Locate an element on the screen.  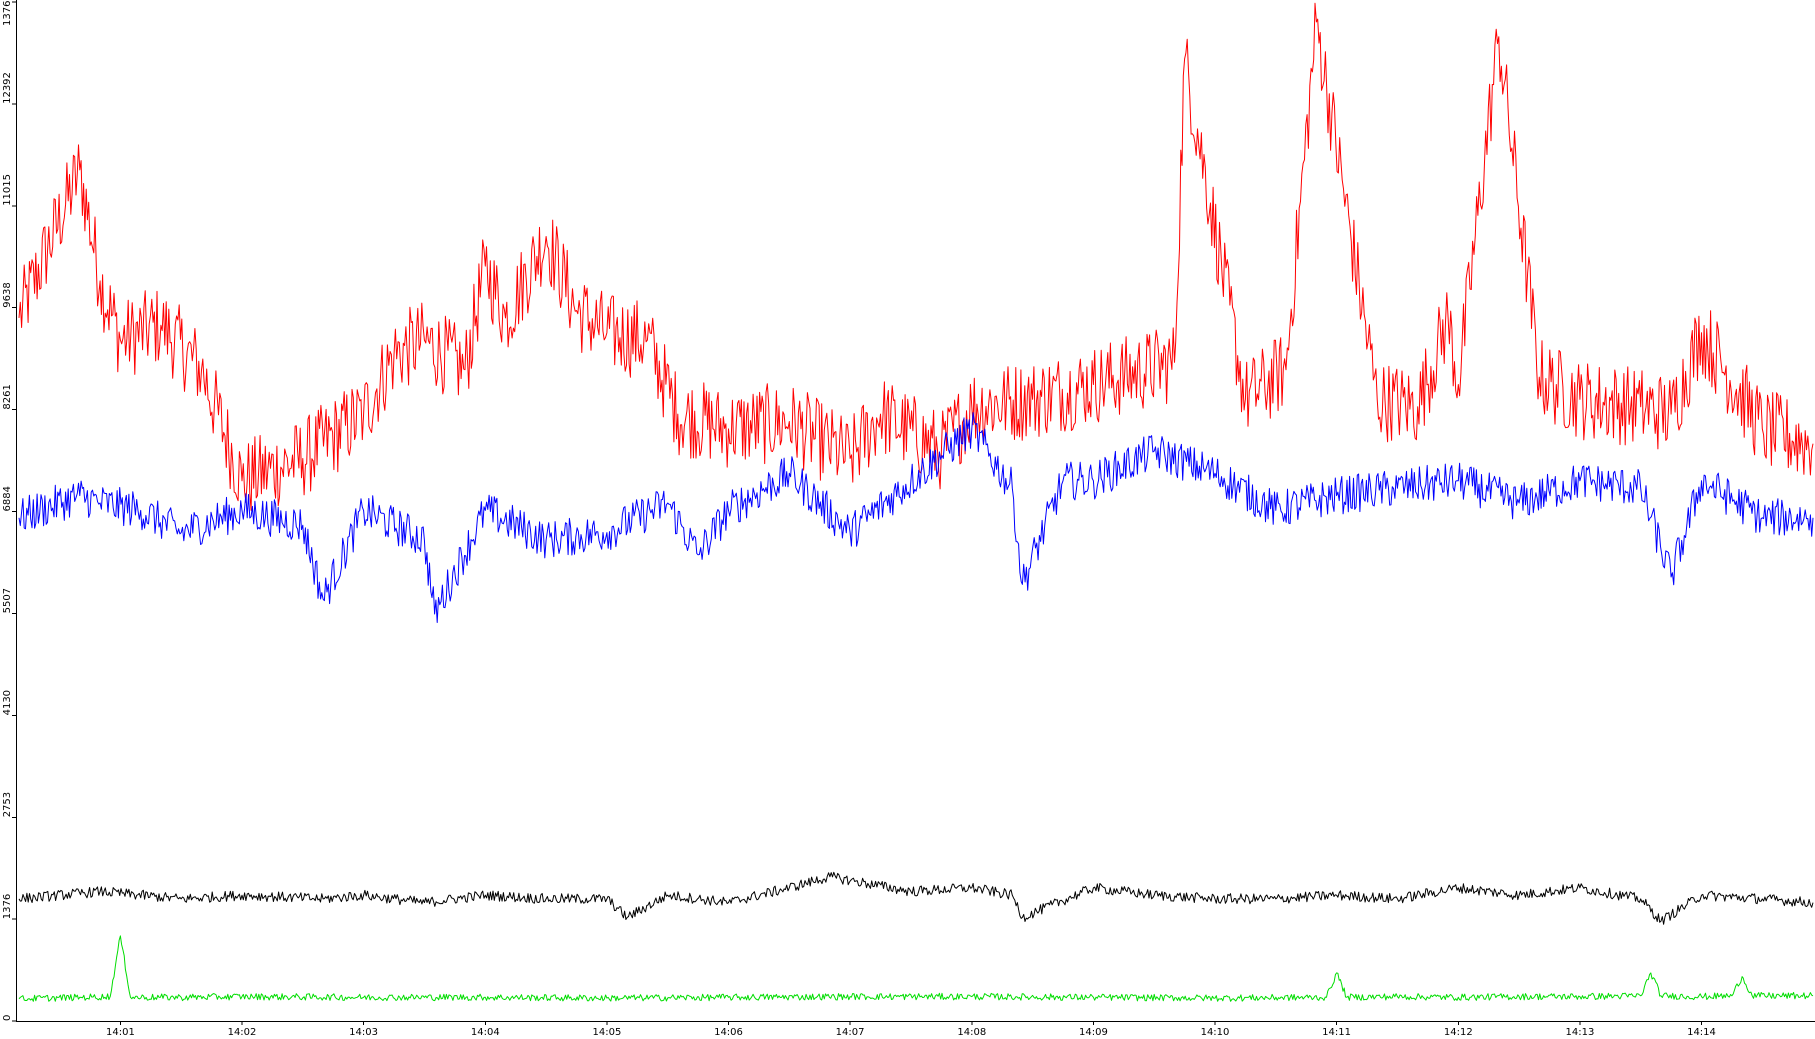
x-tick-label: 14:05 is located at coordinates (606, 1032).